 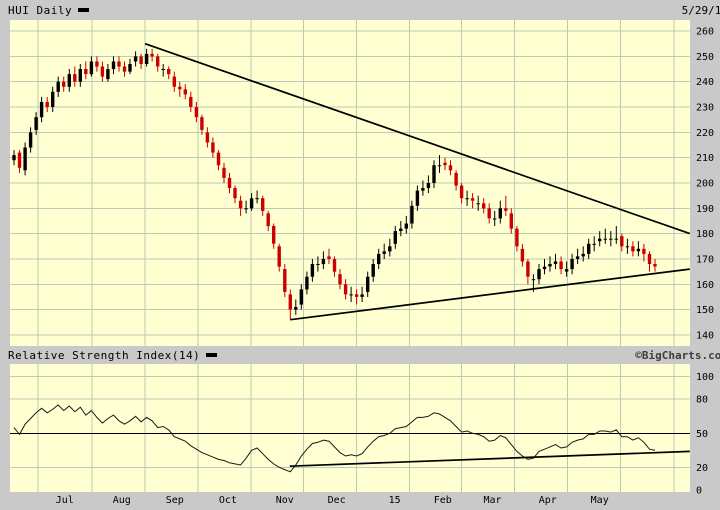 I want to click on svg-text: 200, so click(x=705, y=184).